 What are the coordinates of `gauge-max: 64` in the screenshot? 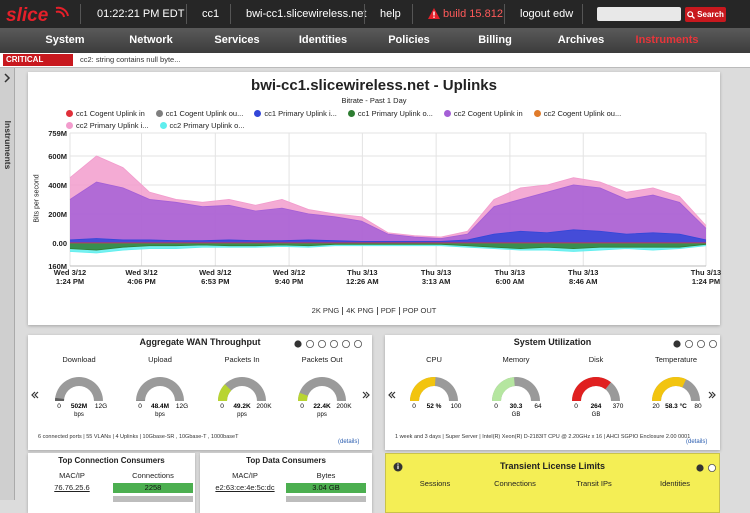 It's located at (538, 406).